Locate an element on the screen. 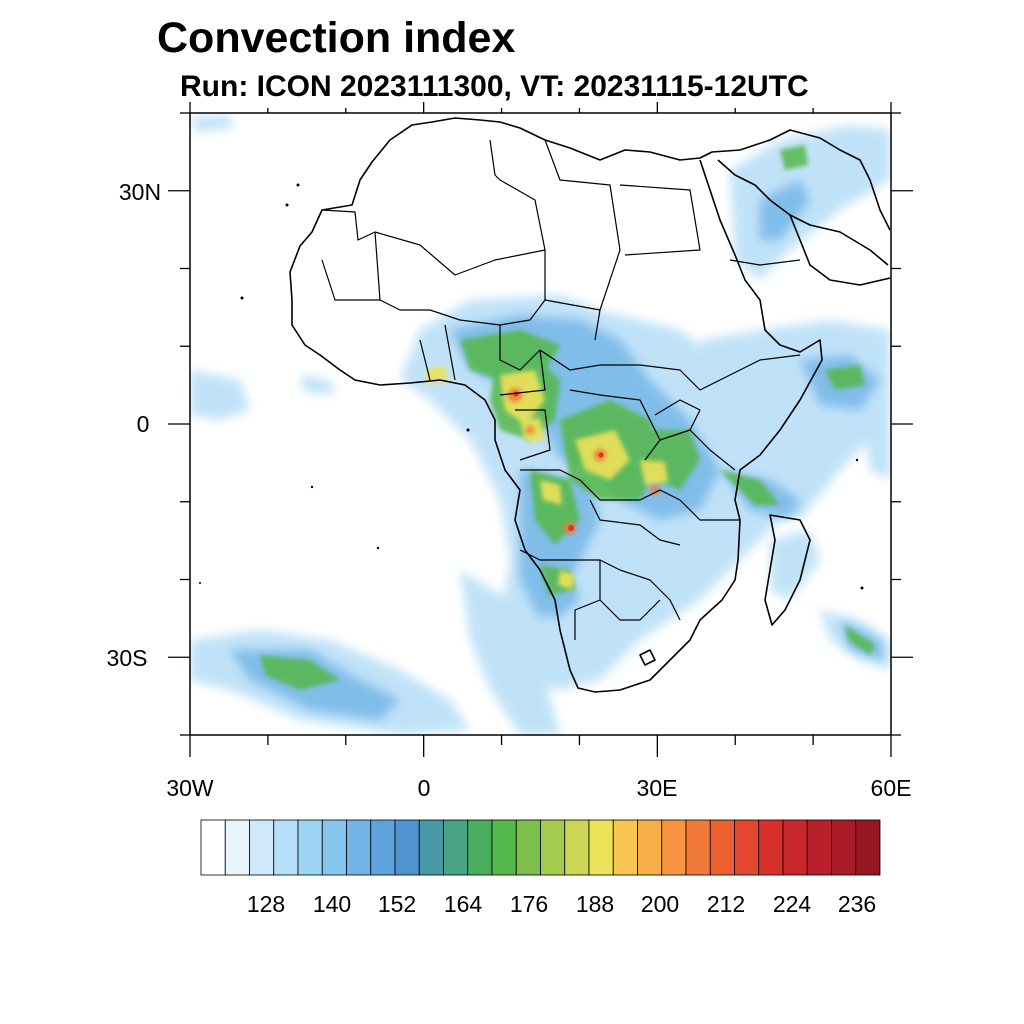  colorbar-label-200: 200 is located at coordinates (660, 904).